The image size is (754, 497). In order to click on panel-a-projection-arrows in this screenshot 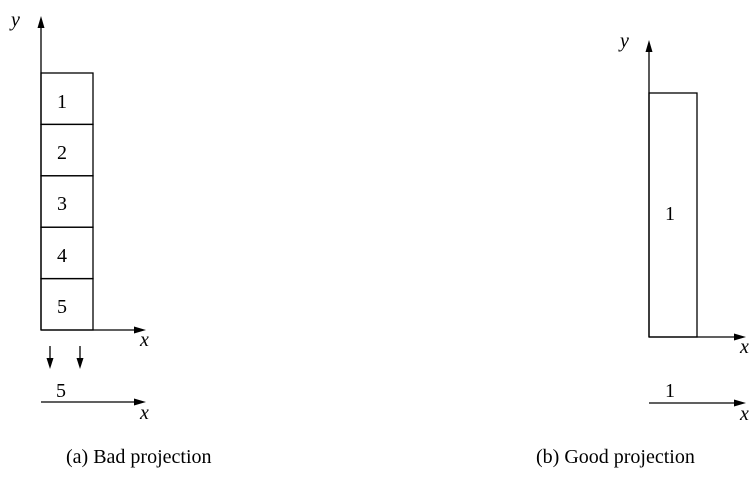, I will do `click(65, 357)`.